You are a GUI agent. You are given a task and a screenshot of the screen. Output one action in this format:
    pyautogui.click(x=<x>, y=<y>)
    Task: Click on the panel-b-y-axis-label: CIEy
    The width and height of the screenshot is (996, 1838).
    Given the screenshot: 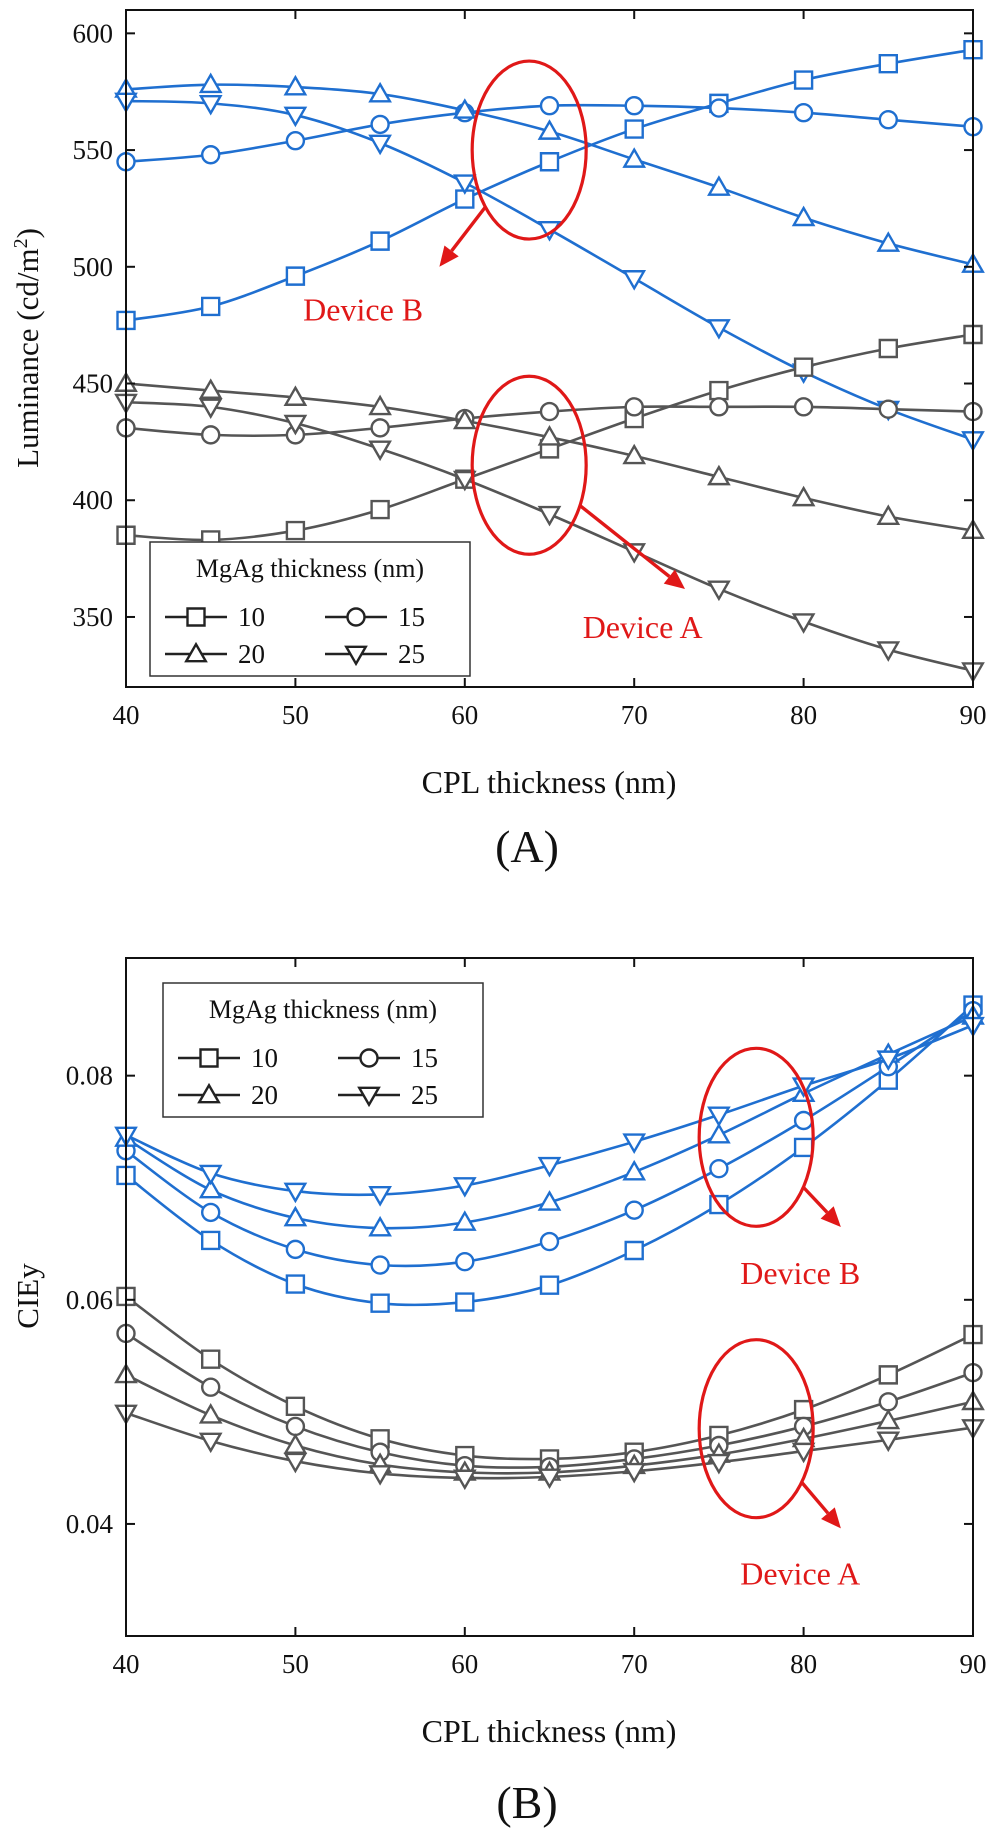 What is the action you would take?
    pyautogui.click(x=27, y=1296)
    